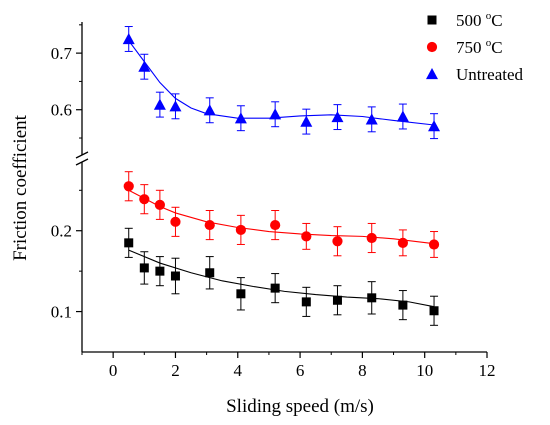 Image resolution: width=550 pixels, height=425 pixels. Describe the element at coordinates (82, 162) in the screenshot. I see `axis-break-mark-lower` at that location.